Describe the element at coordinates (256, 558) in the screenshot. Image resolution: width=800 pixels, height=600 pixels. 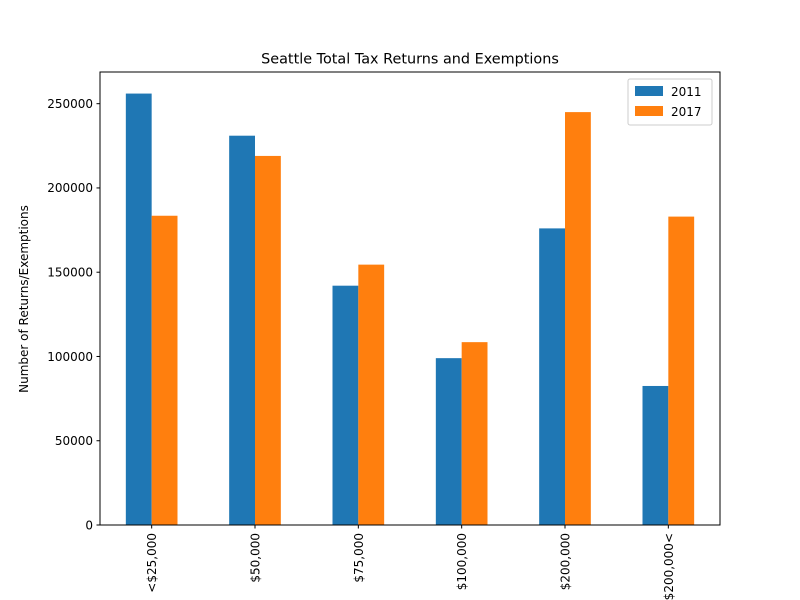
I see `x-tick-label: $50,000` at that location.